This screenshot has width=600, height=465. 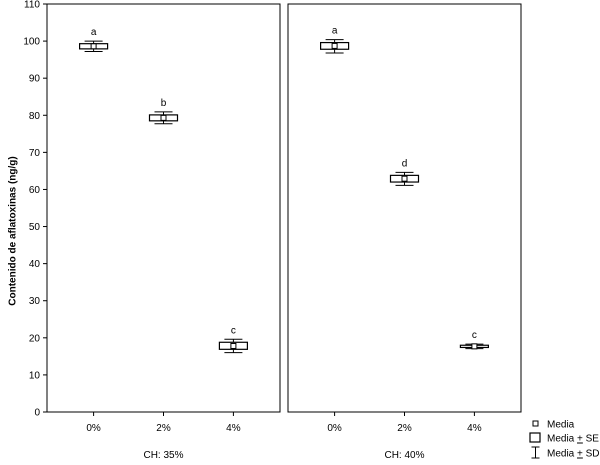 What do you see at coordinates (573, 439) in the screenshot?
I see `legend-label: Media + SE` at bounding box center [573, 439].